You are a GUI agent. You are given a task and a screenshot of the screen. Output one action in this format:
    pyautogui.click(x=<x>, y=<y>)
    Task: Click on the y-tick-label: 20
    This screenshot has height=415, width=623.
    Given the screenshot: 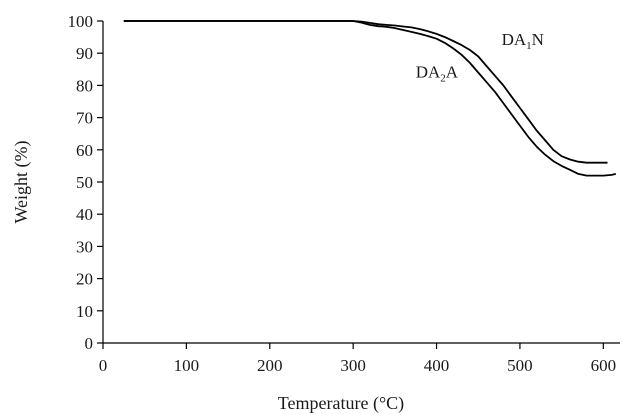 What is the action you would take?
    pyautogui.click(x=84, y=279)
    